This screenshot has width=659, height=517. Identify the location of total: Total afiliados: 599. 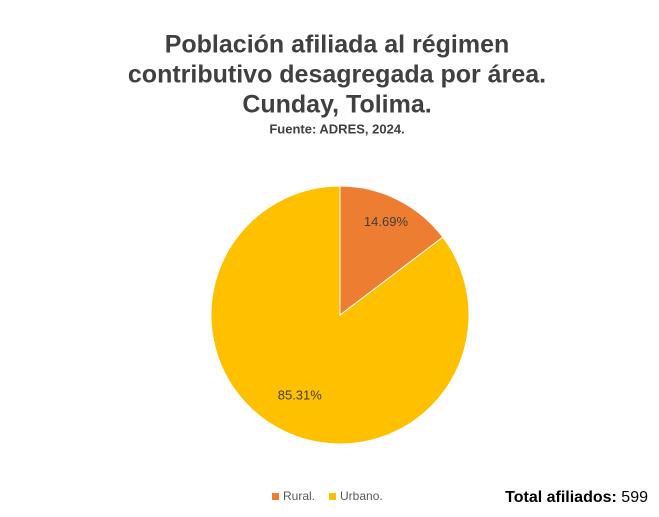
(576, 497).